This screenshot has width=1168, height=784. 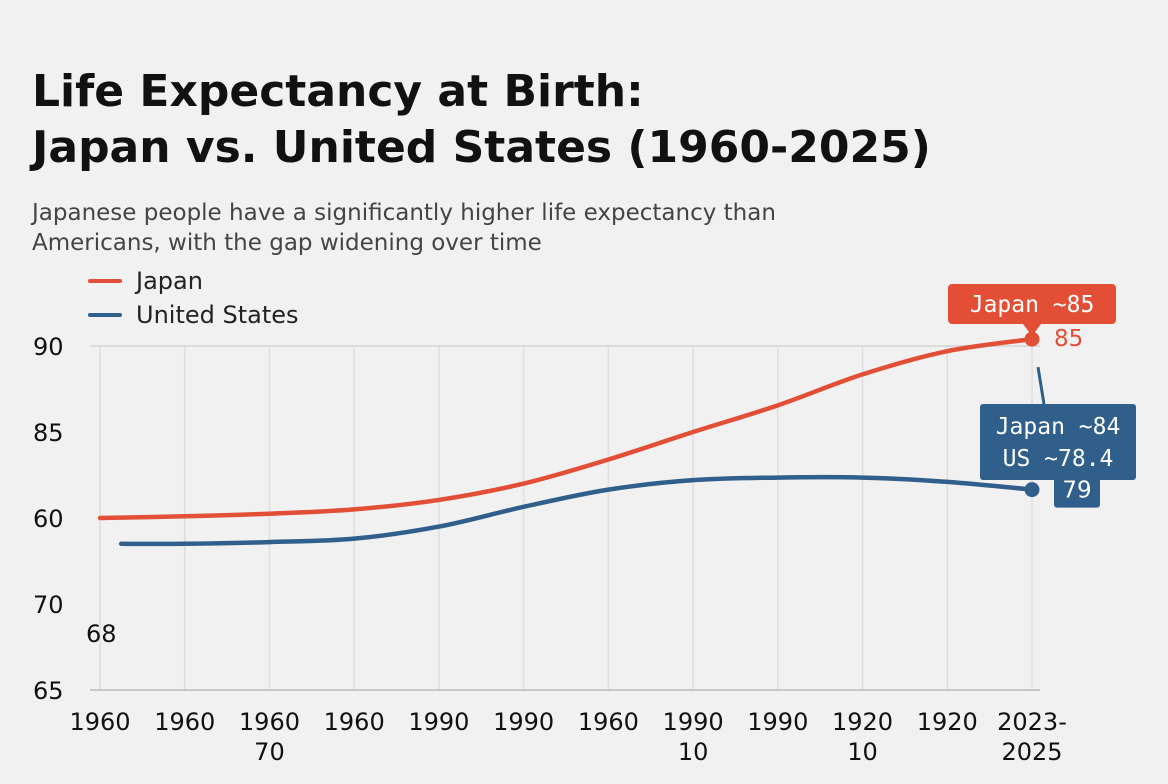 What do you see at coordinates (481, 147) in the screenshot?
I see `chart-title-line-2: Japan vs. United States (1960-2025)` at bounding box center [481, 147].